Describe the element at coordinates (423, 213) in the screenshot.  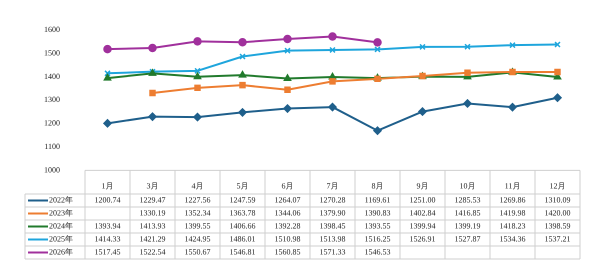
I see `data-label: 1402.84` at that location.